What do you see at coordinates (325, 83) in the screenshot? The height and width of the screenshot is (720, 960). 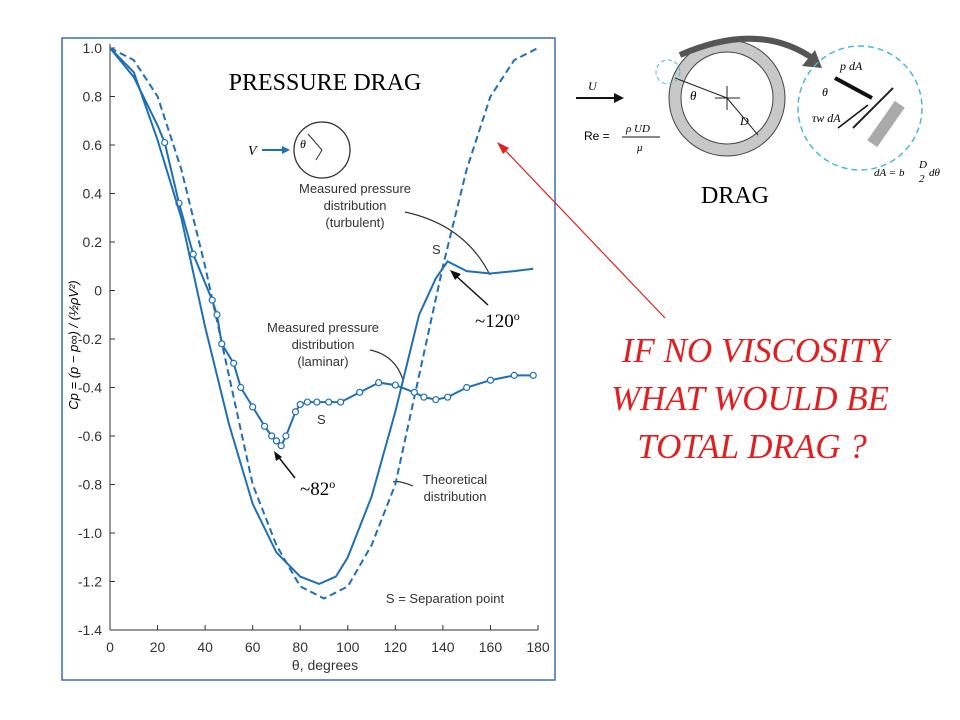 I see `chart-title: PRESSURE DRAG` at bounding box center [325, 83].